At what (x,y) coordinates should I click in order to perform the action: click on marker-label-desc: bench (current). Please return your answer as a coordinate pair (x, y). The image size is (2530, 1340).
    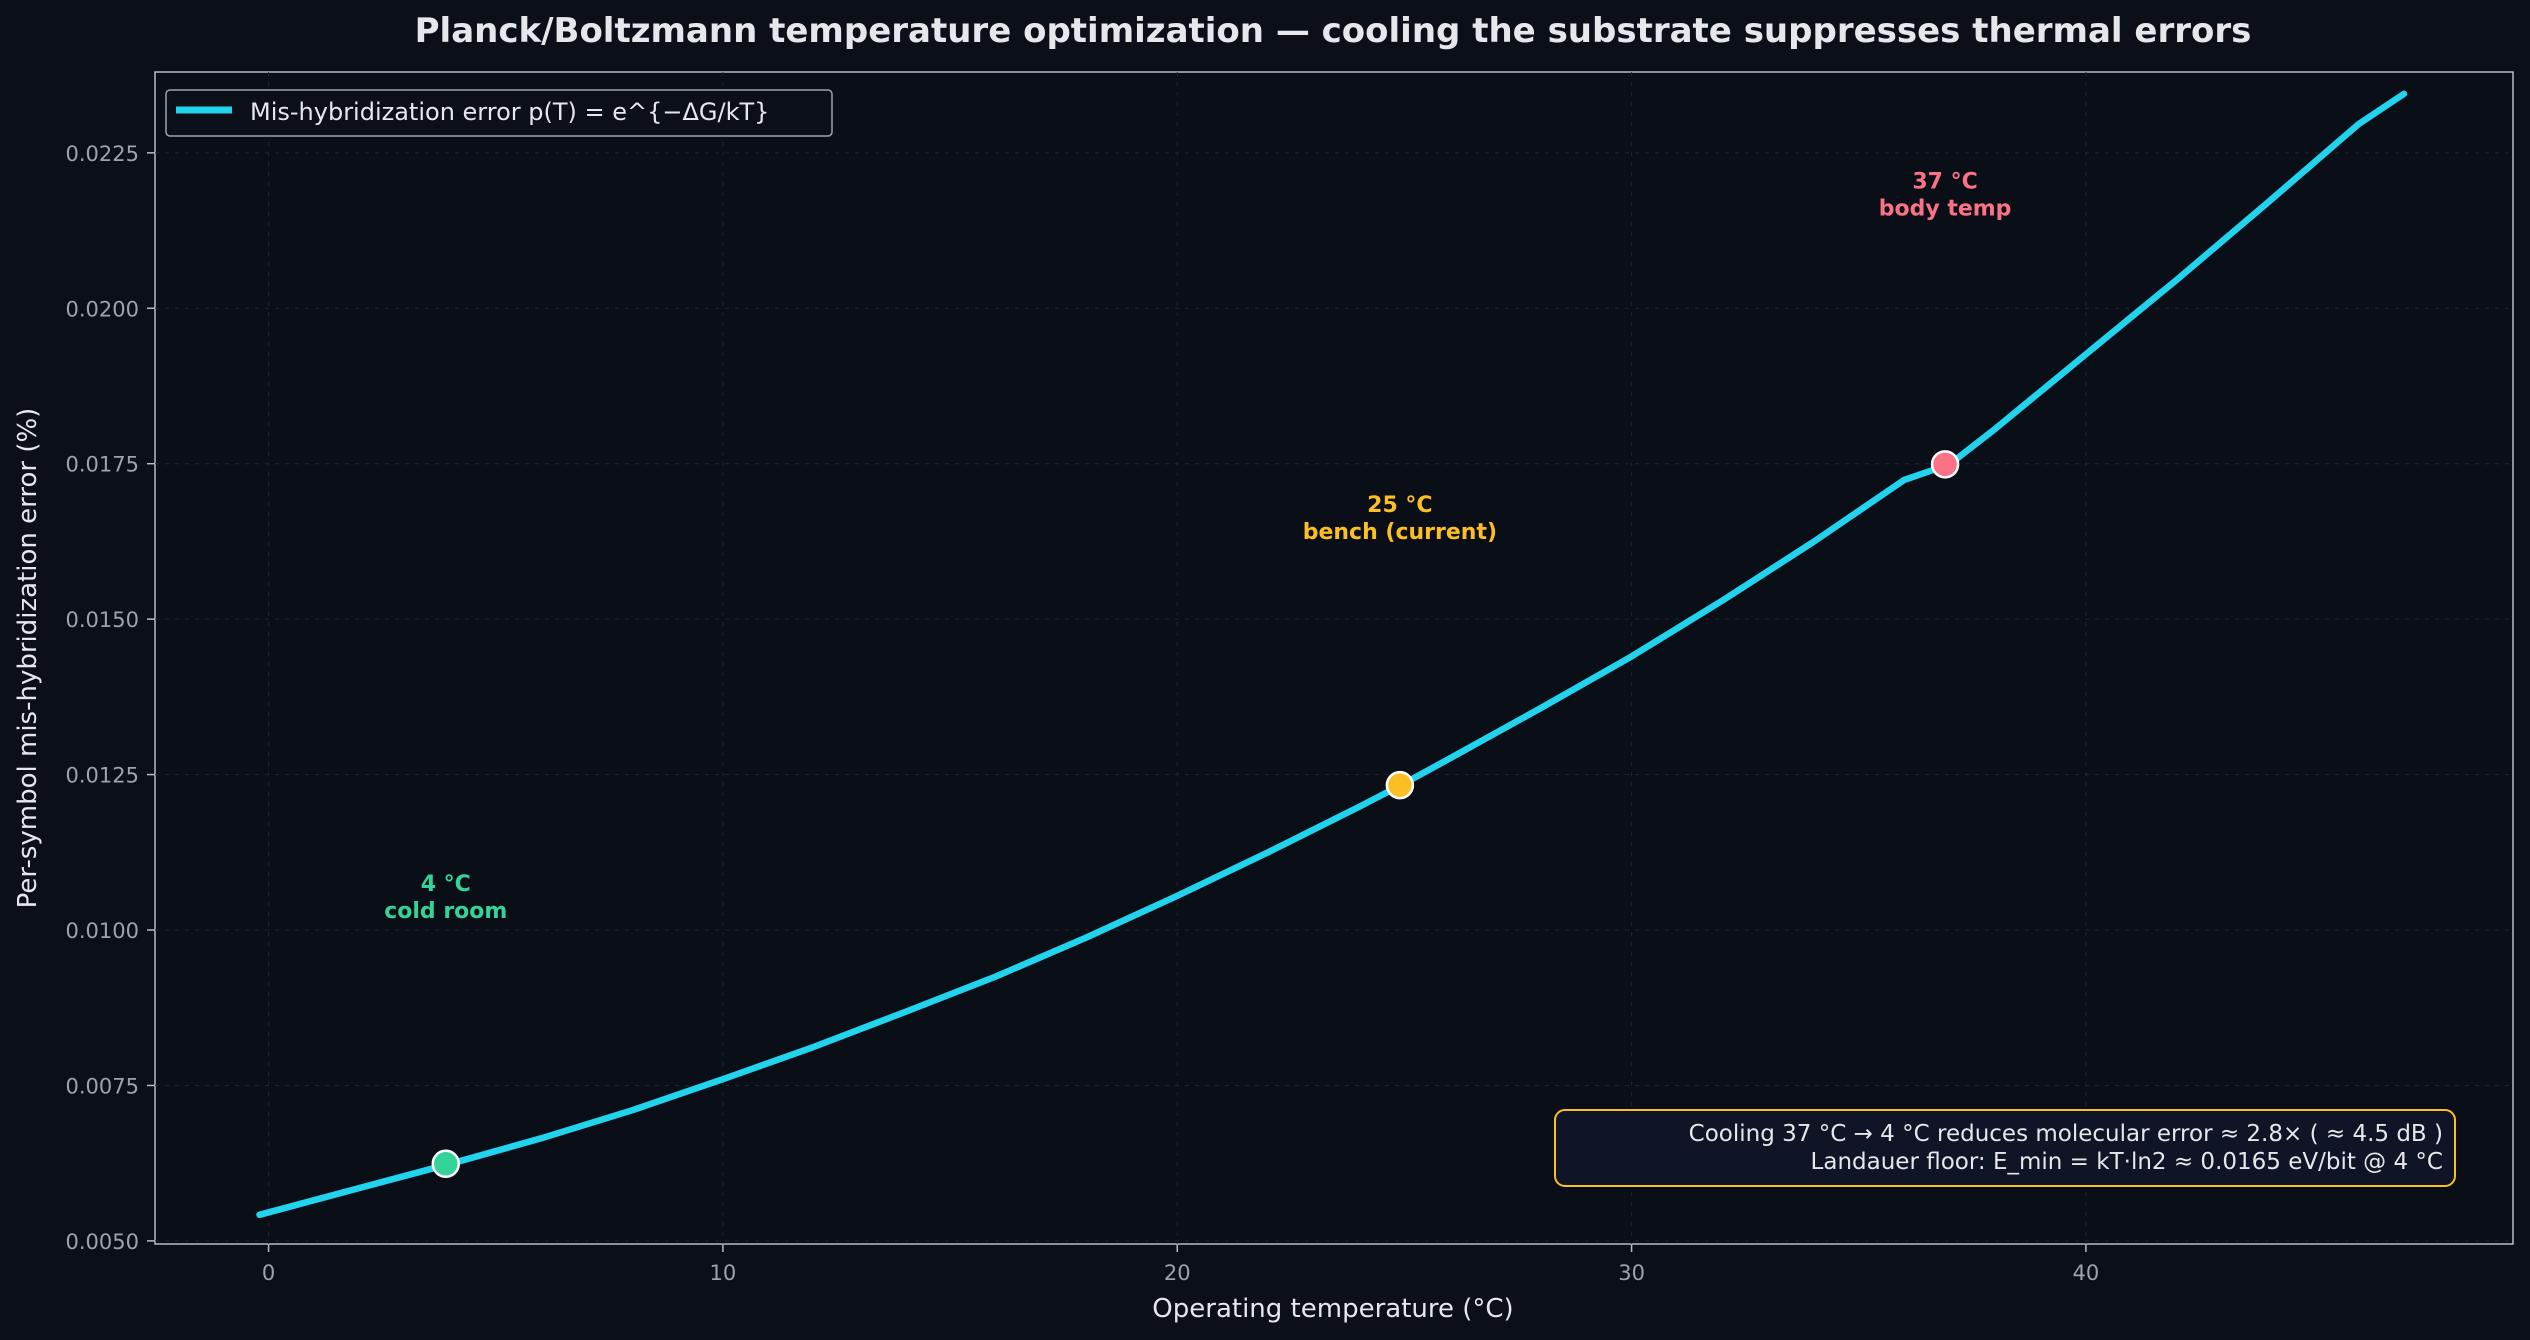
    Looking at the image, I should click on (1400, 532).